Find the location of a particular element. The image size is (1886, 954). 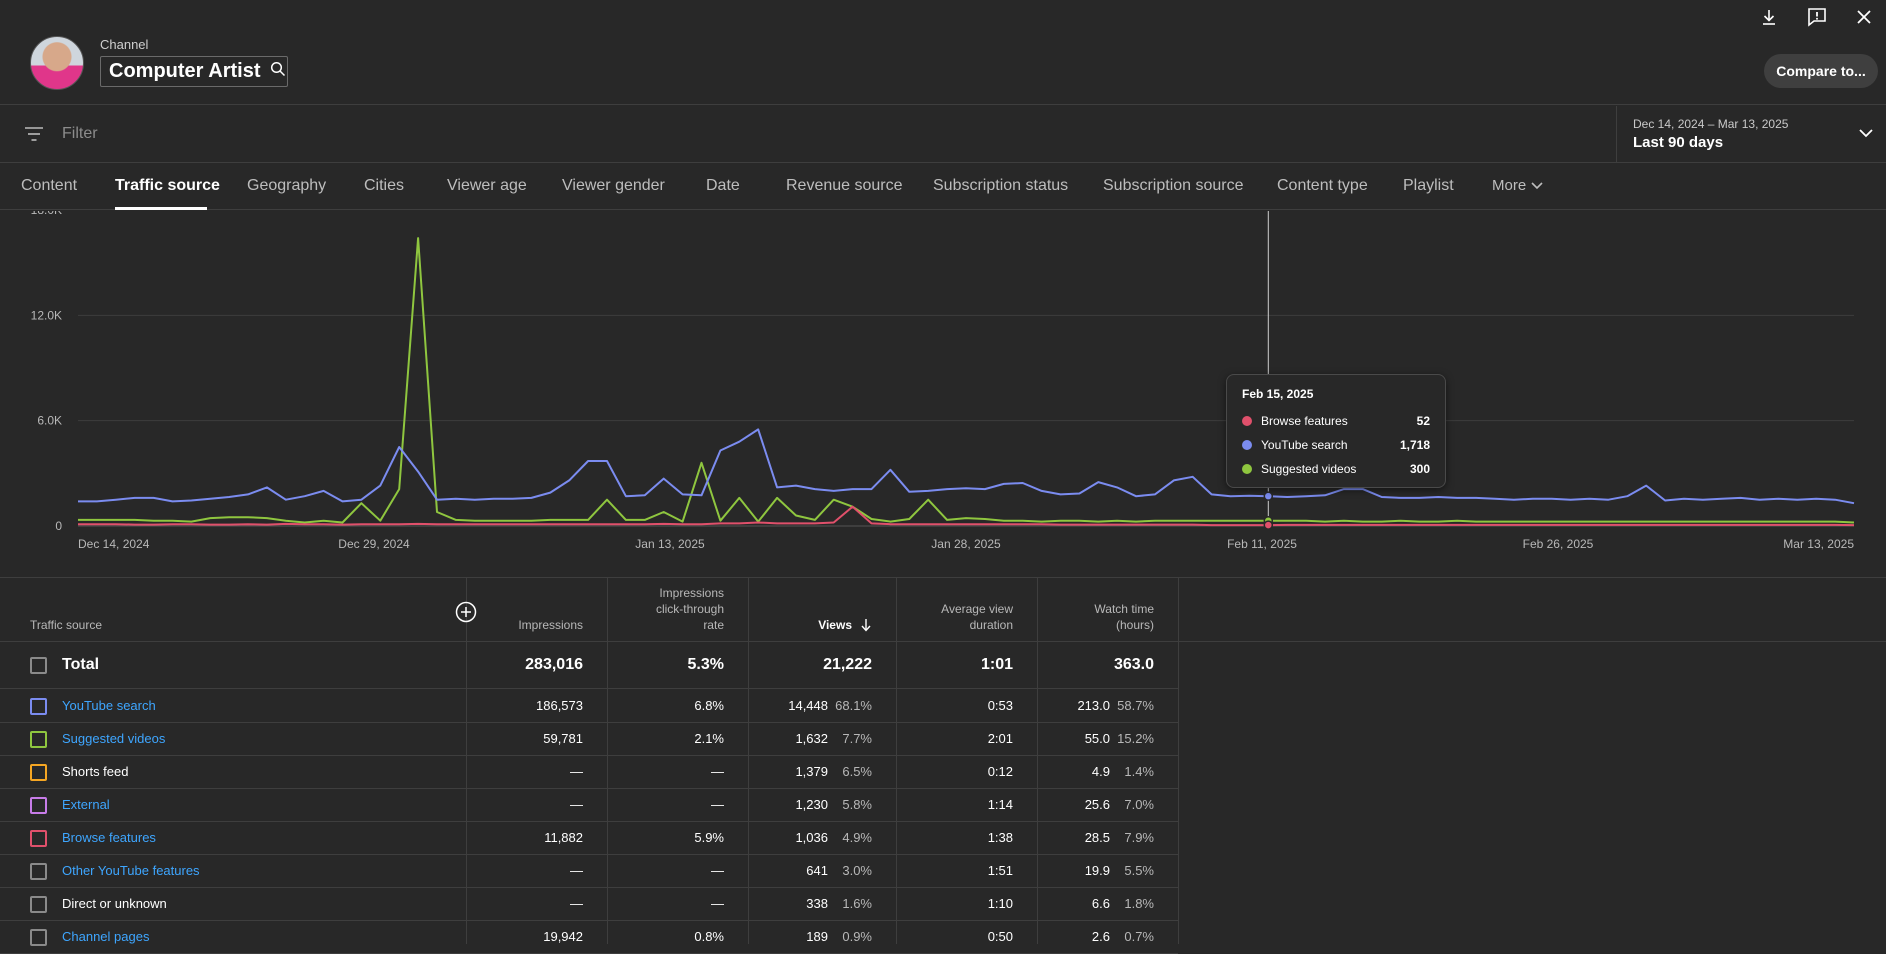

search-icon is located at coordinates (278, 71).